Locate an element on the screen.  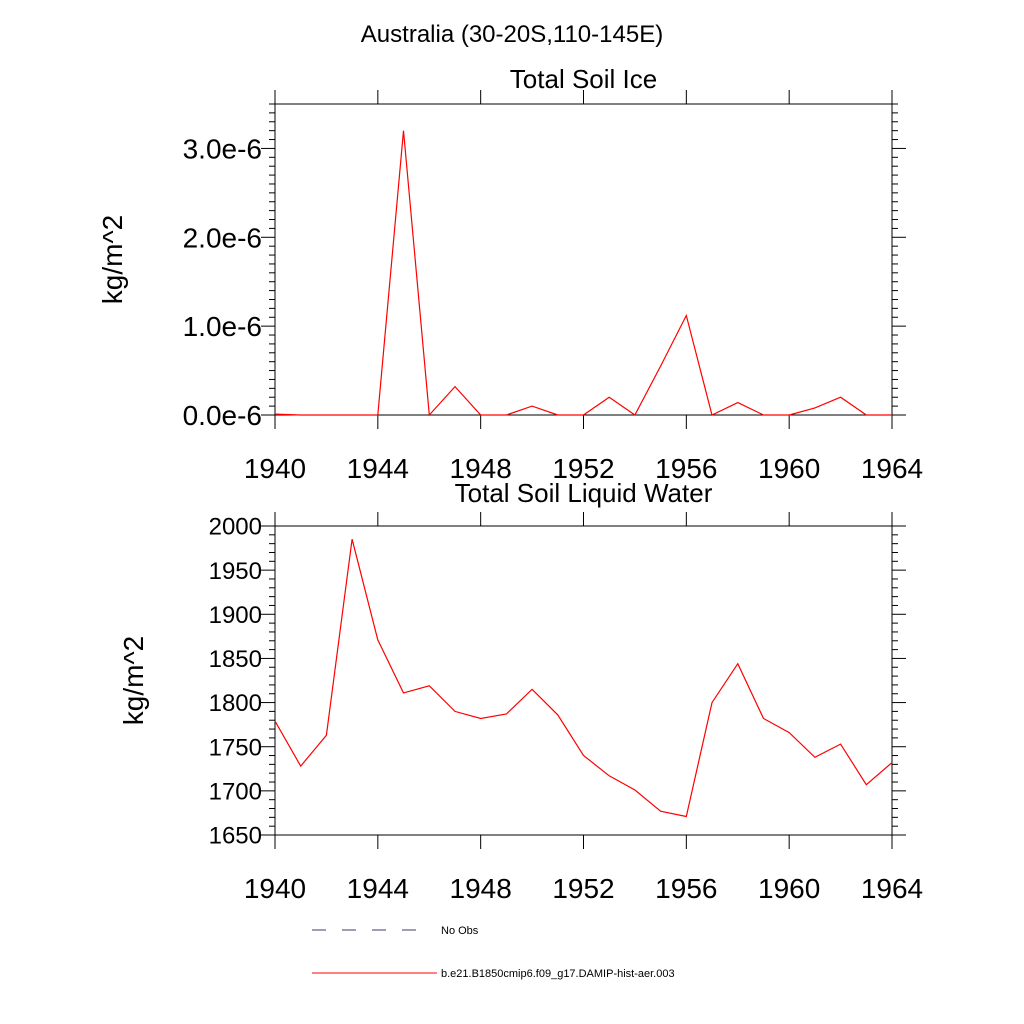
y-tick-label: 2.0e-6 is located at coordinates (222, 237).